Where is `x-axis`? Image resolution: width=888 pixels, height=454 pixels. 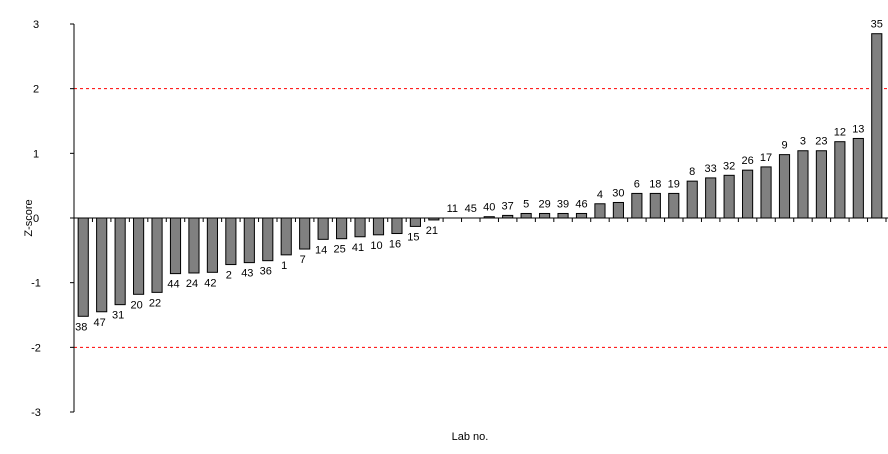 x-axis is located at coordinates (481, 219).